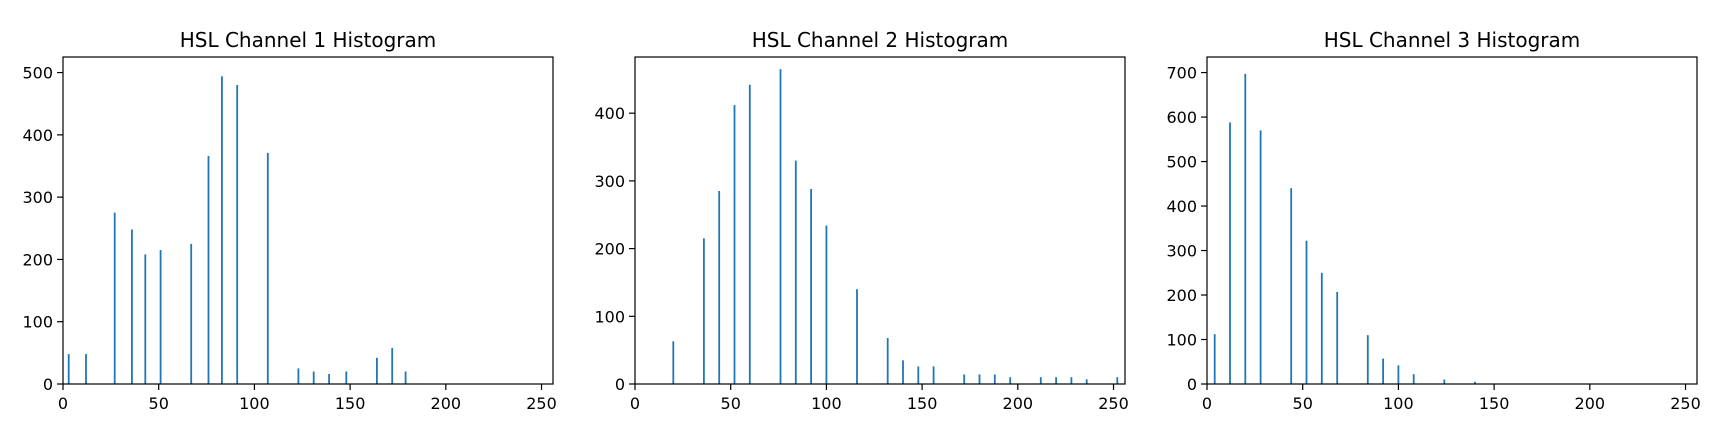  I want to click on chart-title: HSL Channel 1 Histogram, so click(308, 40).